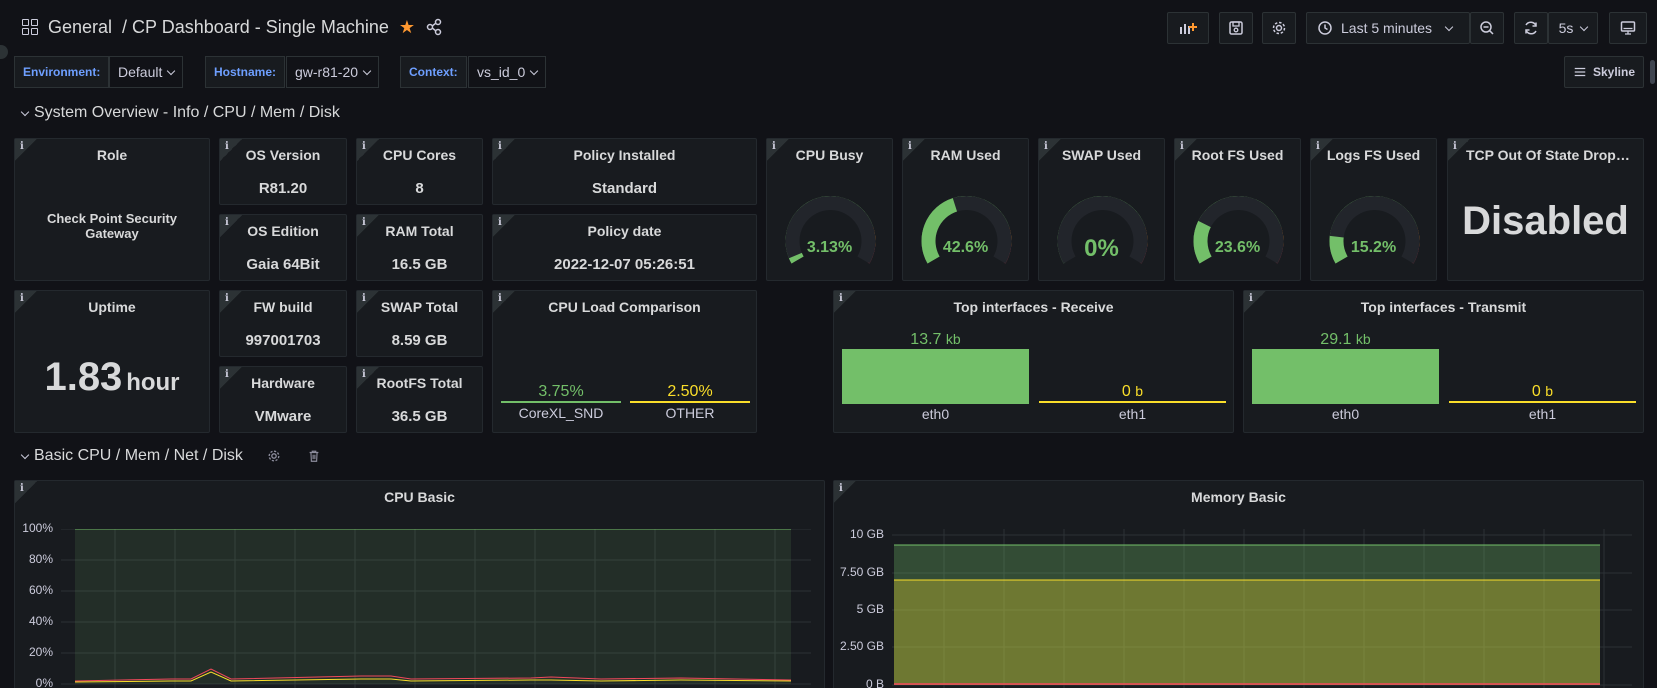 This screenshot has height=688, width=1657. What do you see at coordinates (624, 171) in the screenshot?
I see `panel-policy-installed: i Policy Installed Standard` at bounding box center [624, 171].